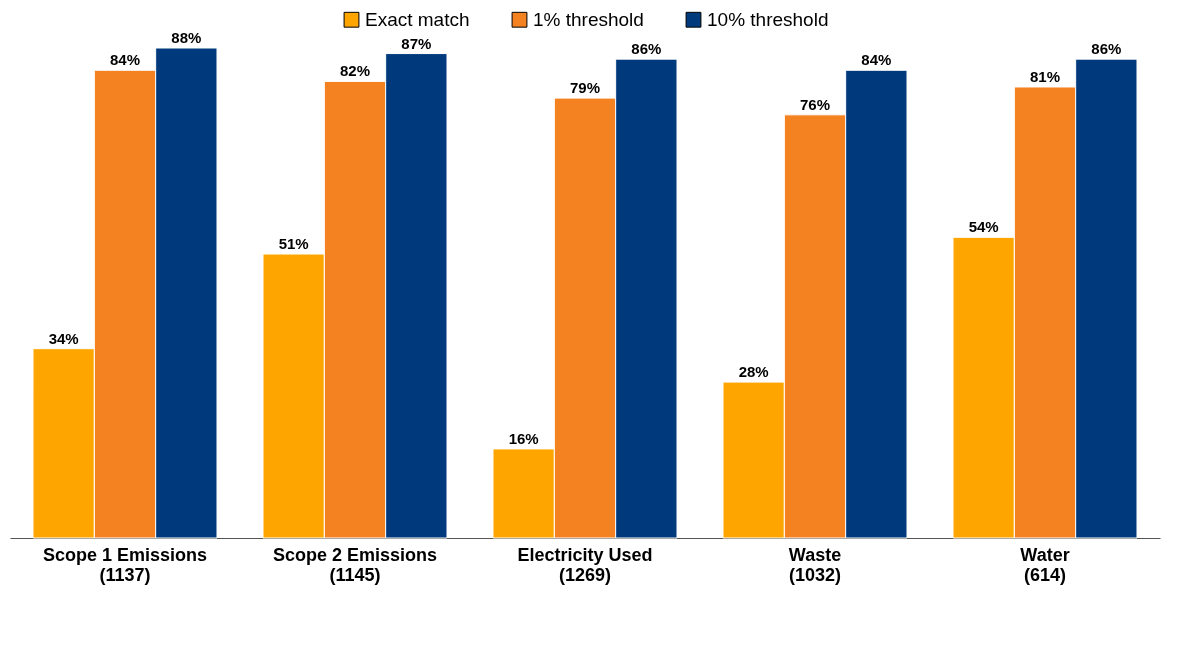 This screenshot has height=650, width=1203. I want to click on data-label: 88%, so click(186, 37).